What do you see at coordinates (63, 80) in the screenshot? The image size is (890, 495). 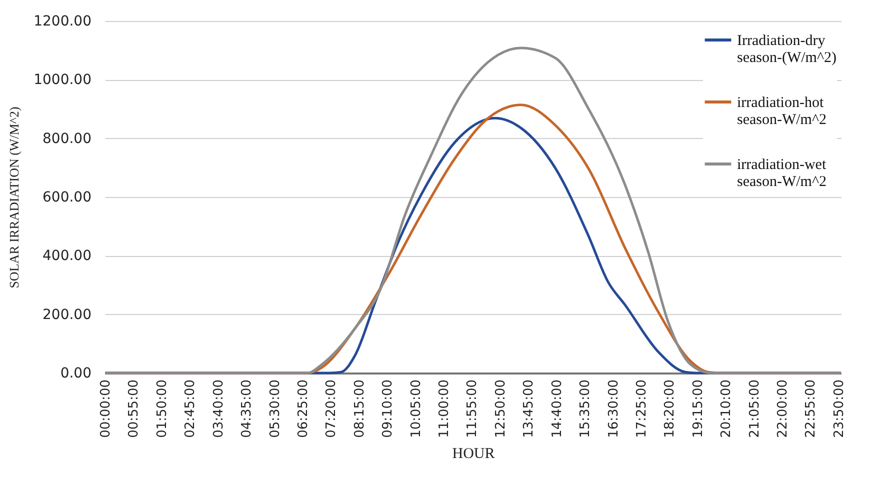 I see `y-tick-label: 1000.00` at bounding box center [63, 80].